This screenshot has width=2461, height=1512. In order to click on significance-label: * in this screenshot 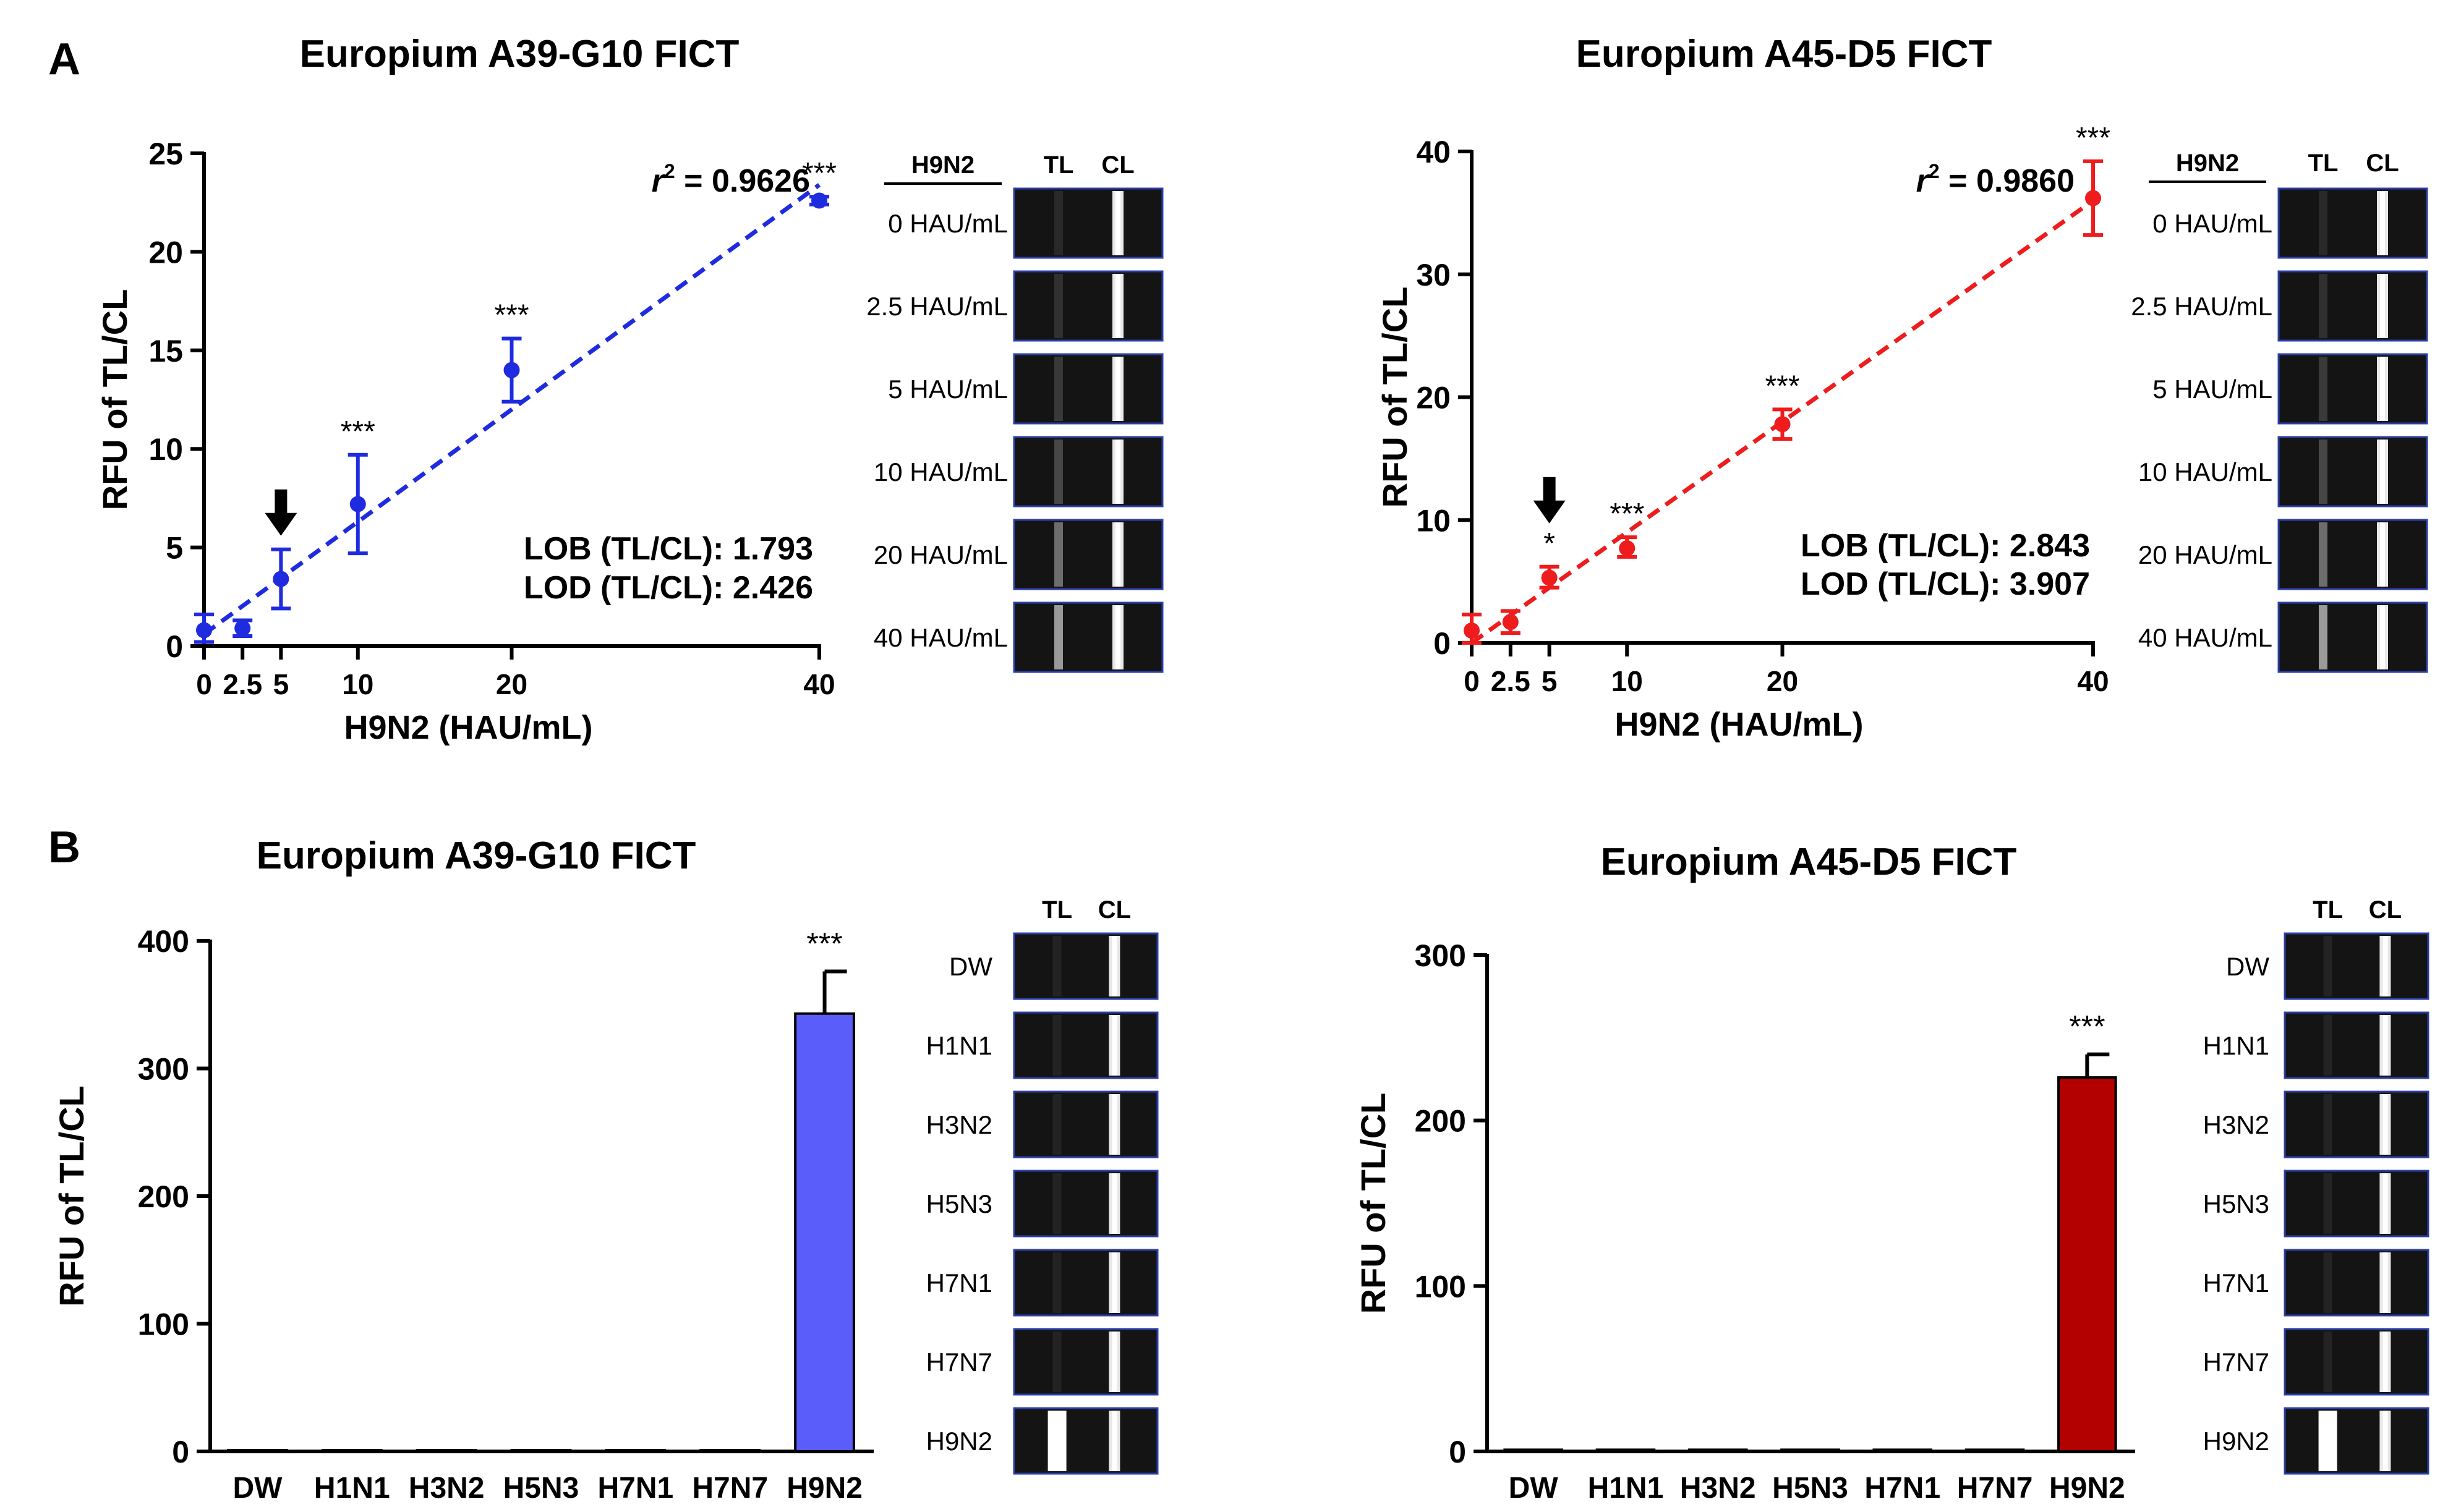, I will do `click(1549, 543)`.